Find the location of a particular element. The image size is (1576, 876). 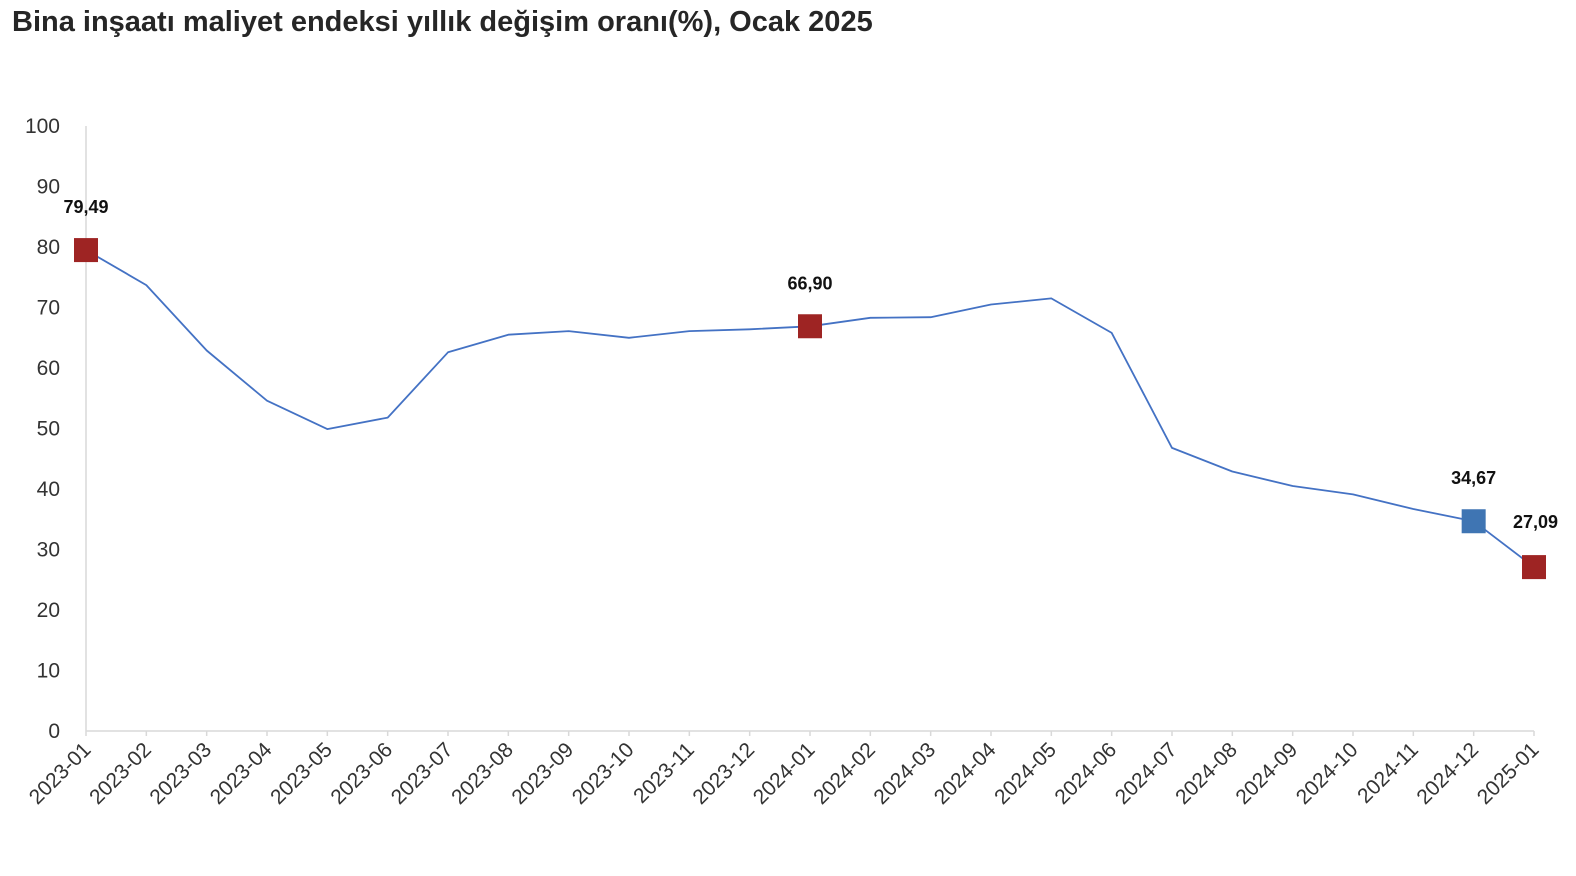

x-tick-label: 2024-09 is located at coordinates (1266, 773).